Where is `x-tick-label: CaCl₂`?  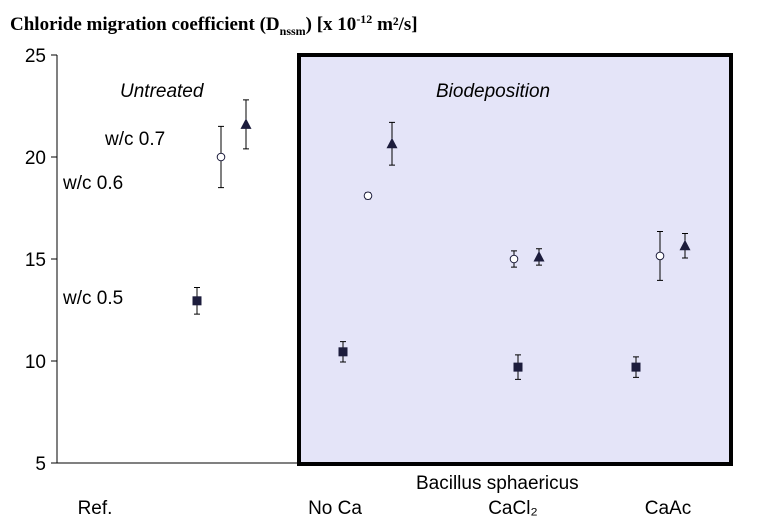
x-tick-label: CaCl₂ is located at coordinates (513, 508).